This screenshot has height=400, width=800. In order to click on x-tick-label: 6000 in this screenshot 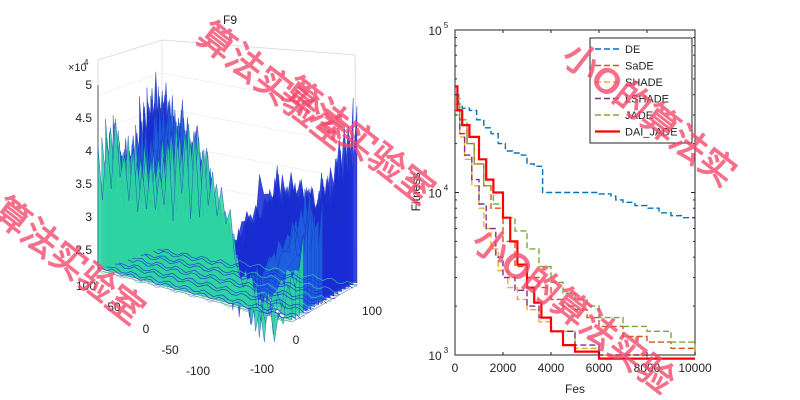, I will do `click(599, 368)`.